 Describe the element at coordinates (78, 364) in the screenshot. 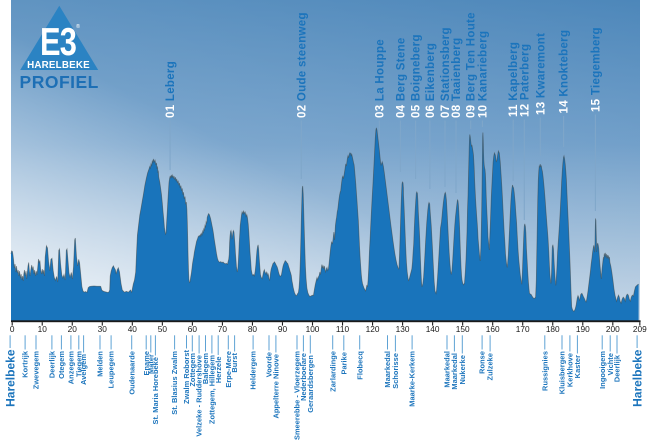

I see `svg-text: Tiegem` at that location.